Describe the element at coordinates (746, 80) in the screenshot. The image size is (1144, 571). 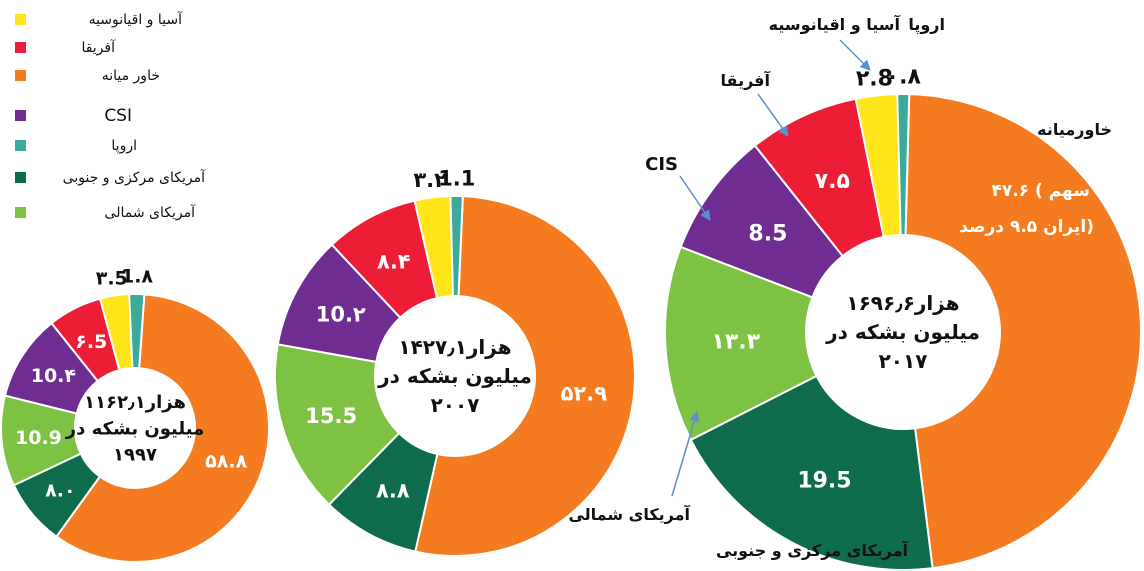
I see `annotation-africa: آفریقا` at that location.